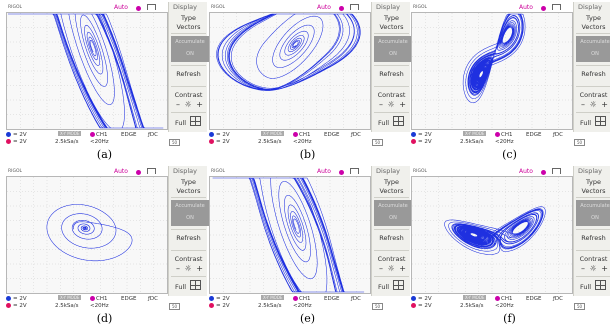  I want to click on graticule, so click(290, 235).